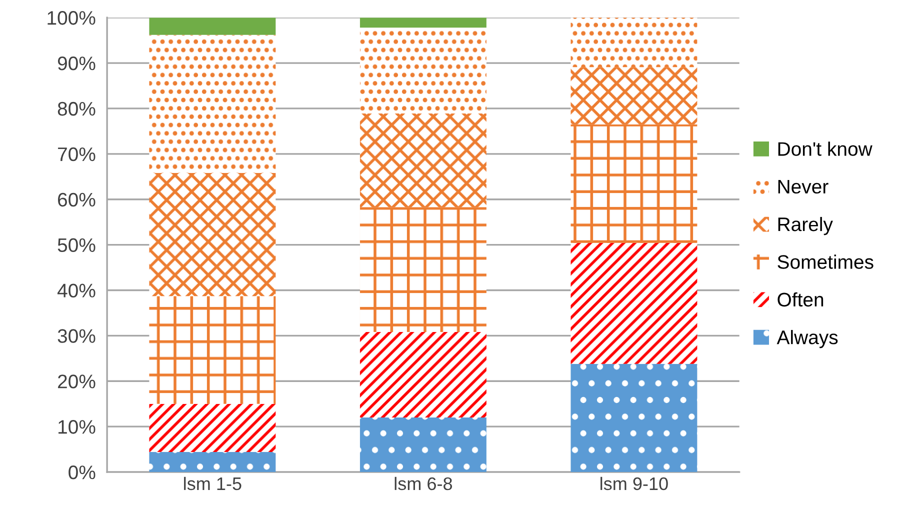  What do you see at coordinates (77, 109) in the screenshot?
I see `y-tick-label: 80%` at bounding box center [77, 109].